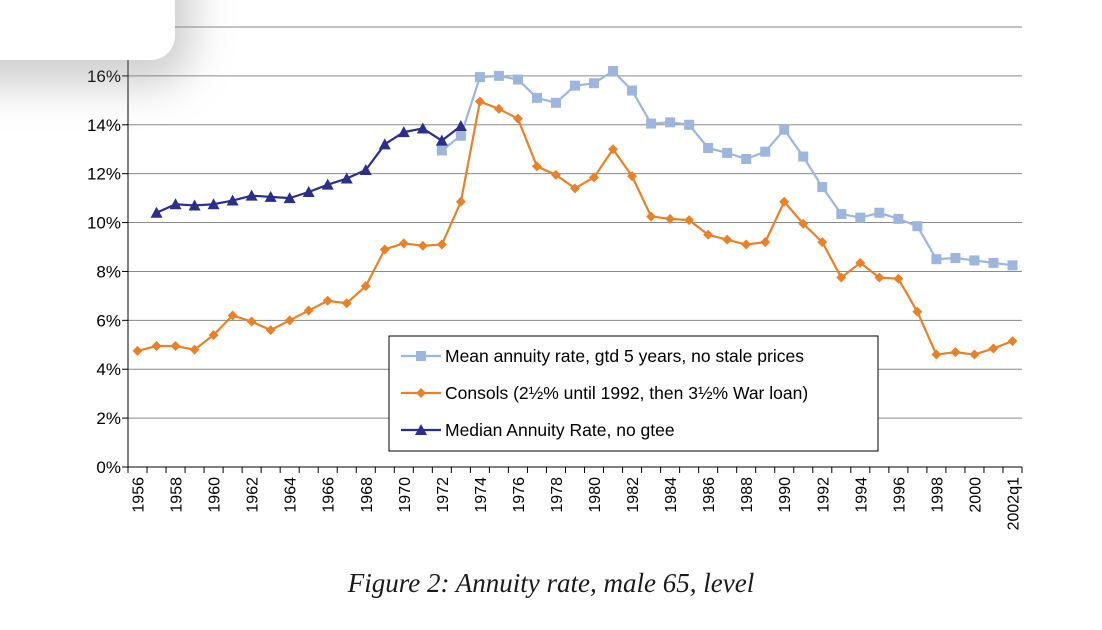 This screenshot has height=630, width=1102. I want to click on x-tick-label: 1990, so click(785, 495).